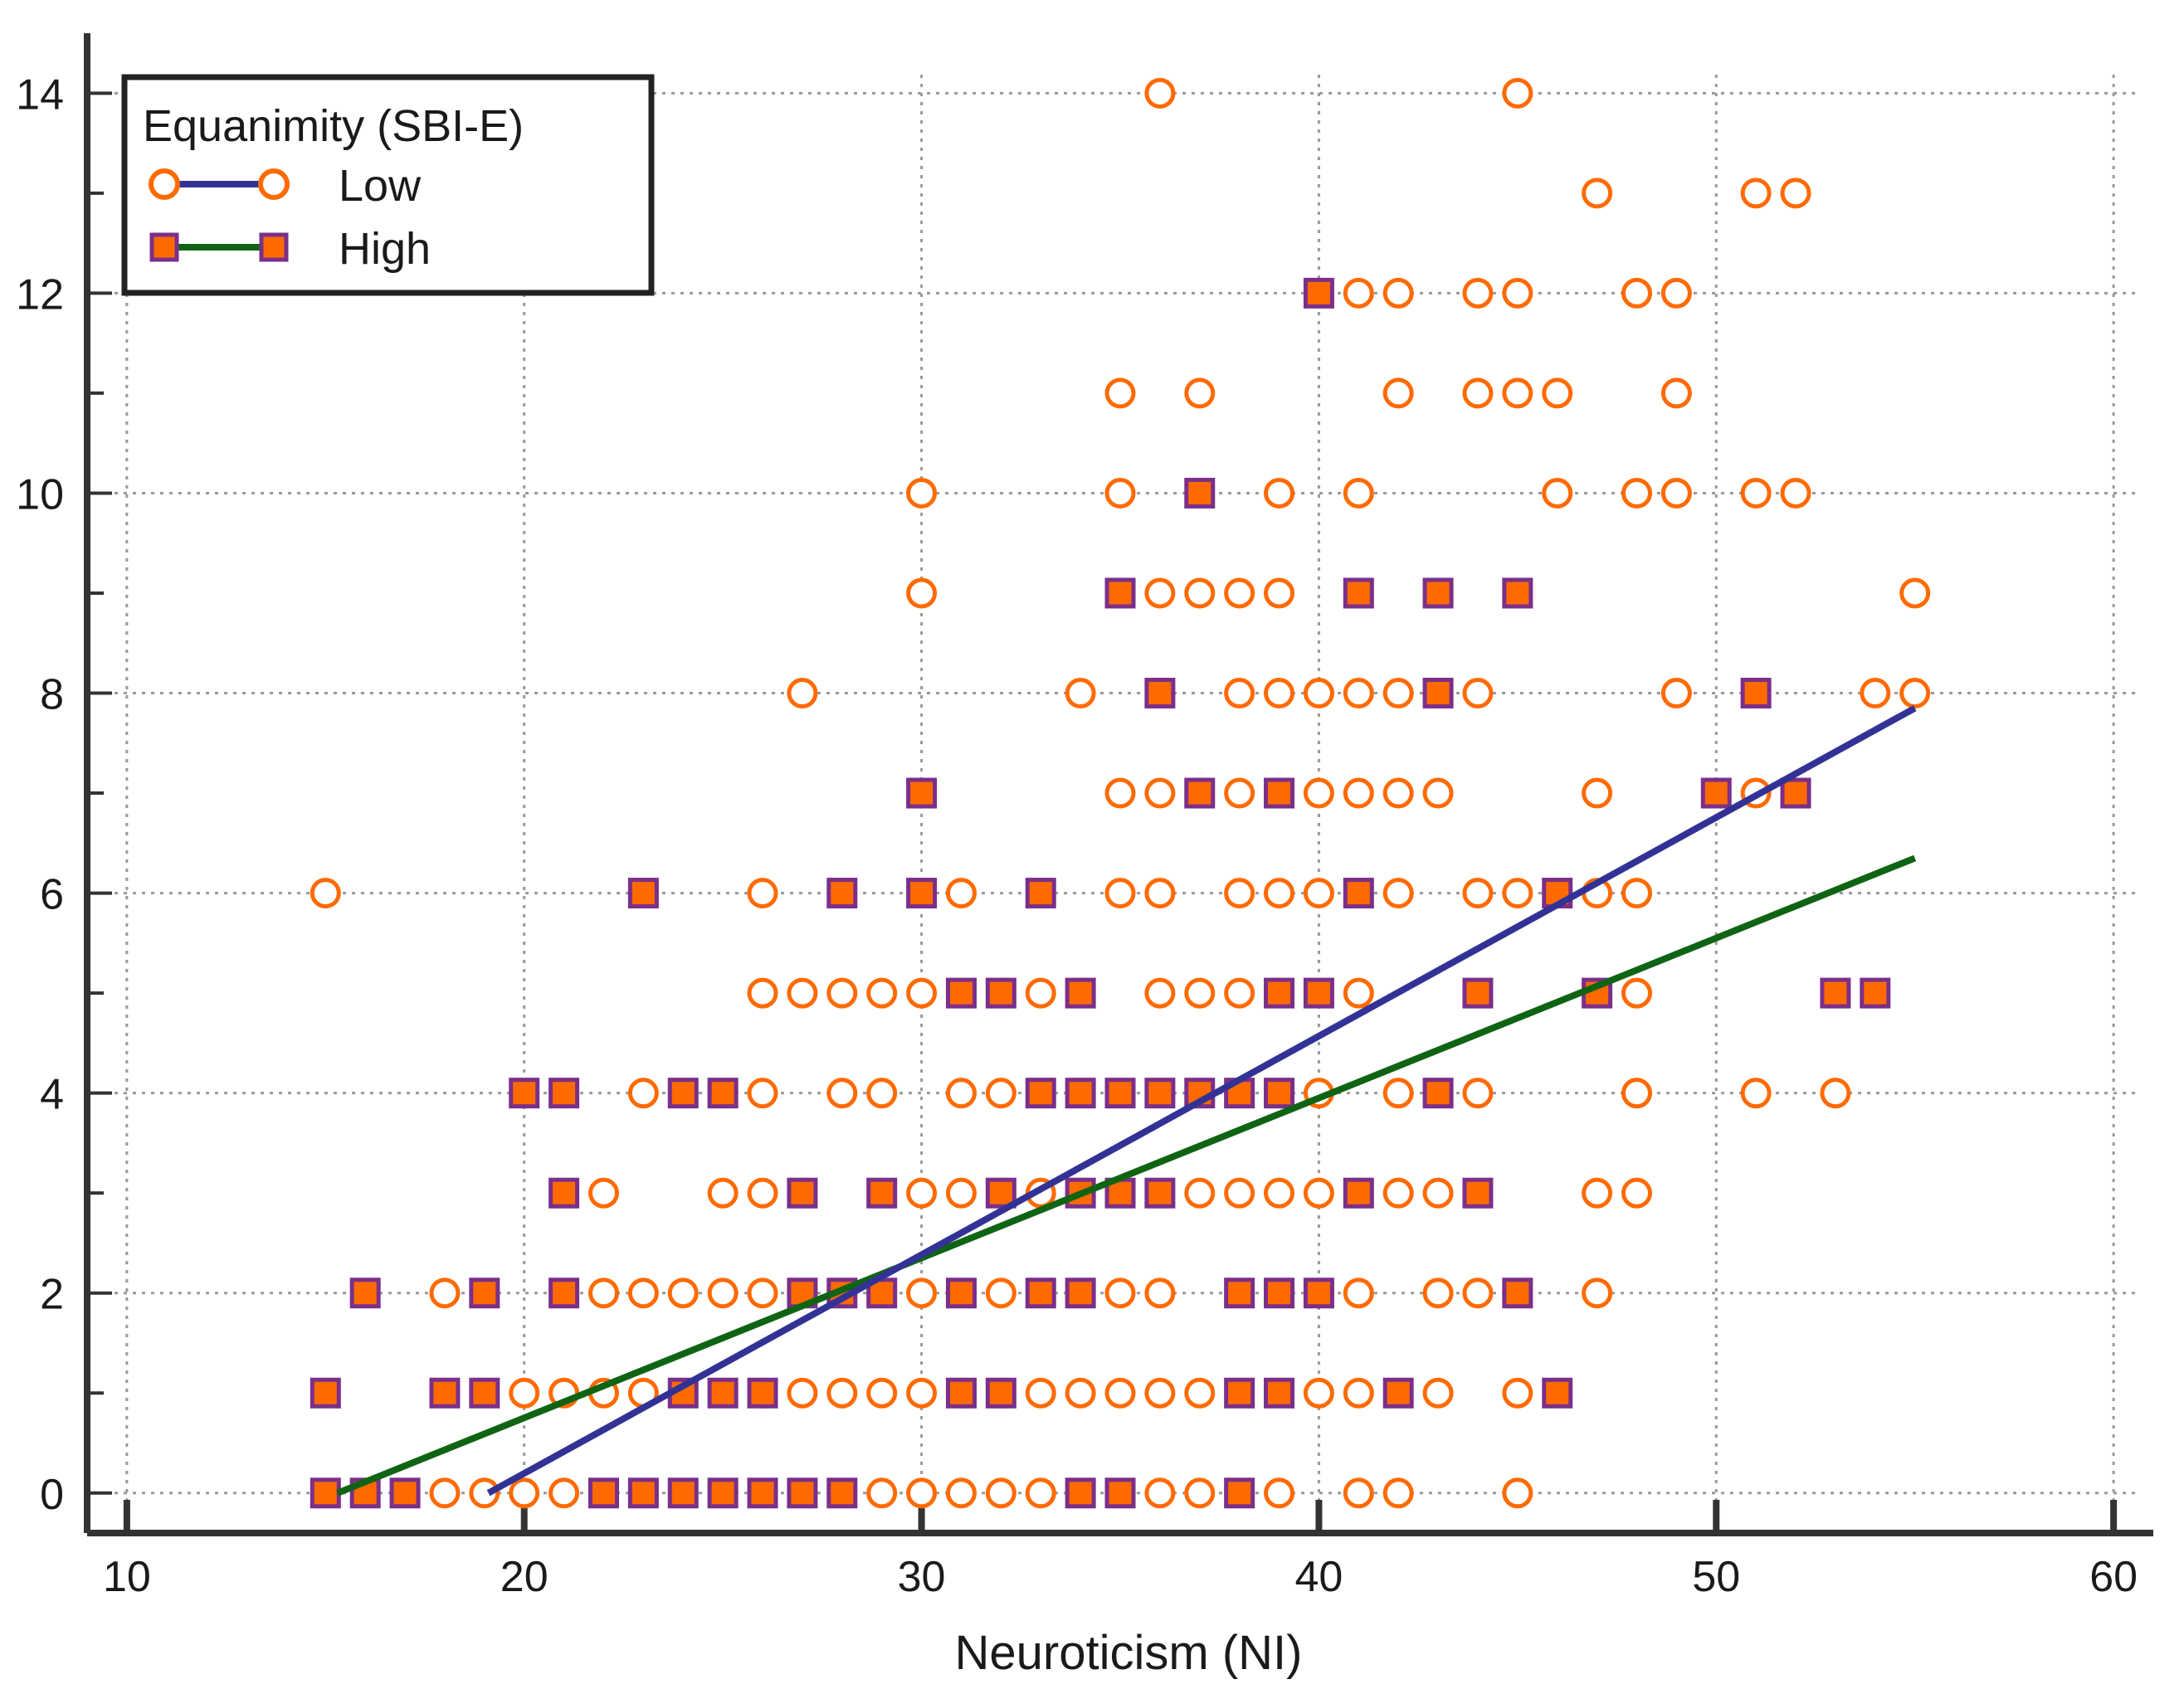  What do you see at coordinates (922, 1577) in the screenshot?
I see `x-tick-label: 30` at bounding box center [922, 1577].